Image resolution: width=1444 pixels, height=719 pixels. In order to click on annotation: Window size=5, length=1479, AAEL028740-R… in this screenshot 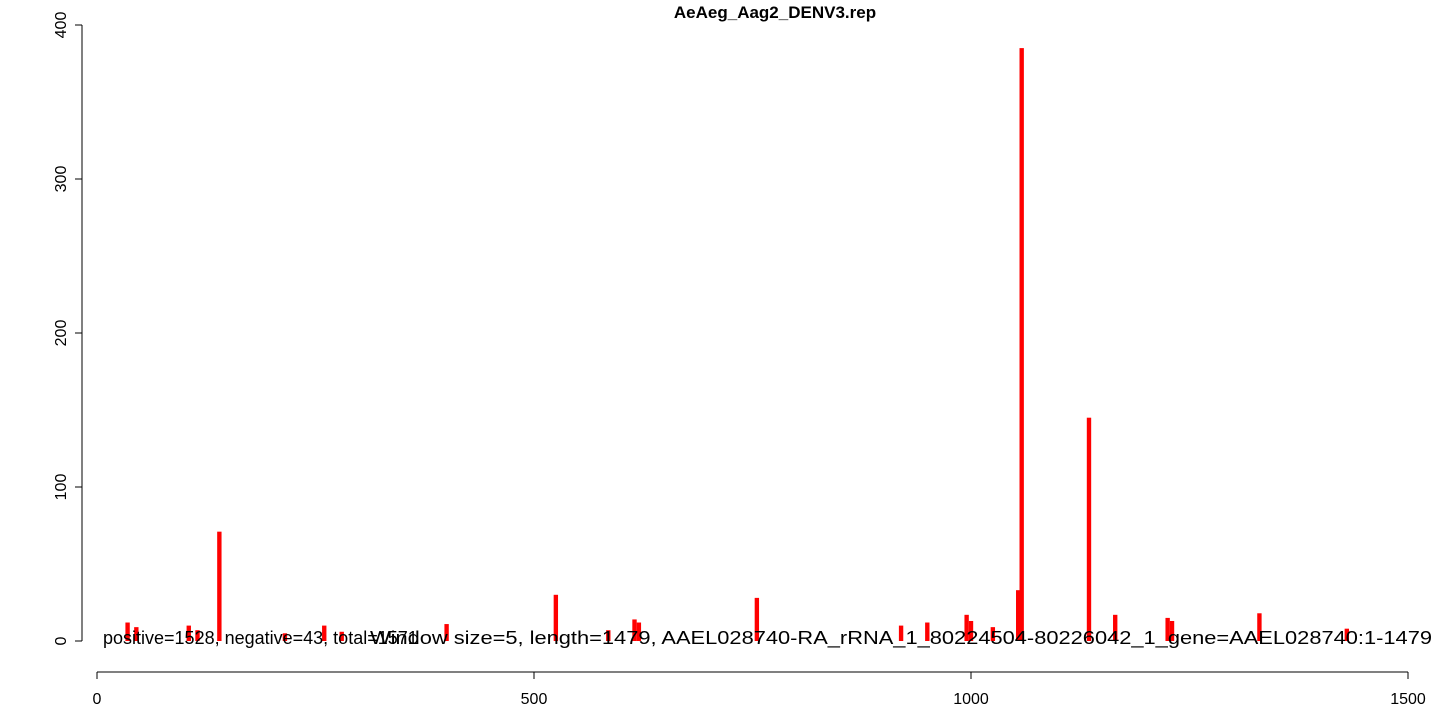, I will do `click(901, 638)`.